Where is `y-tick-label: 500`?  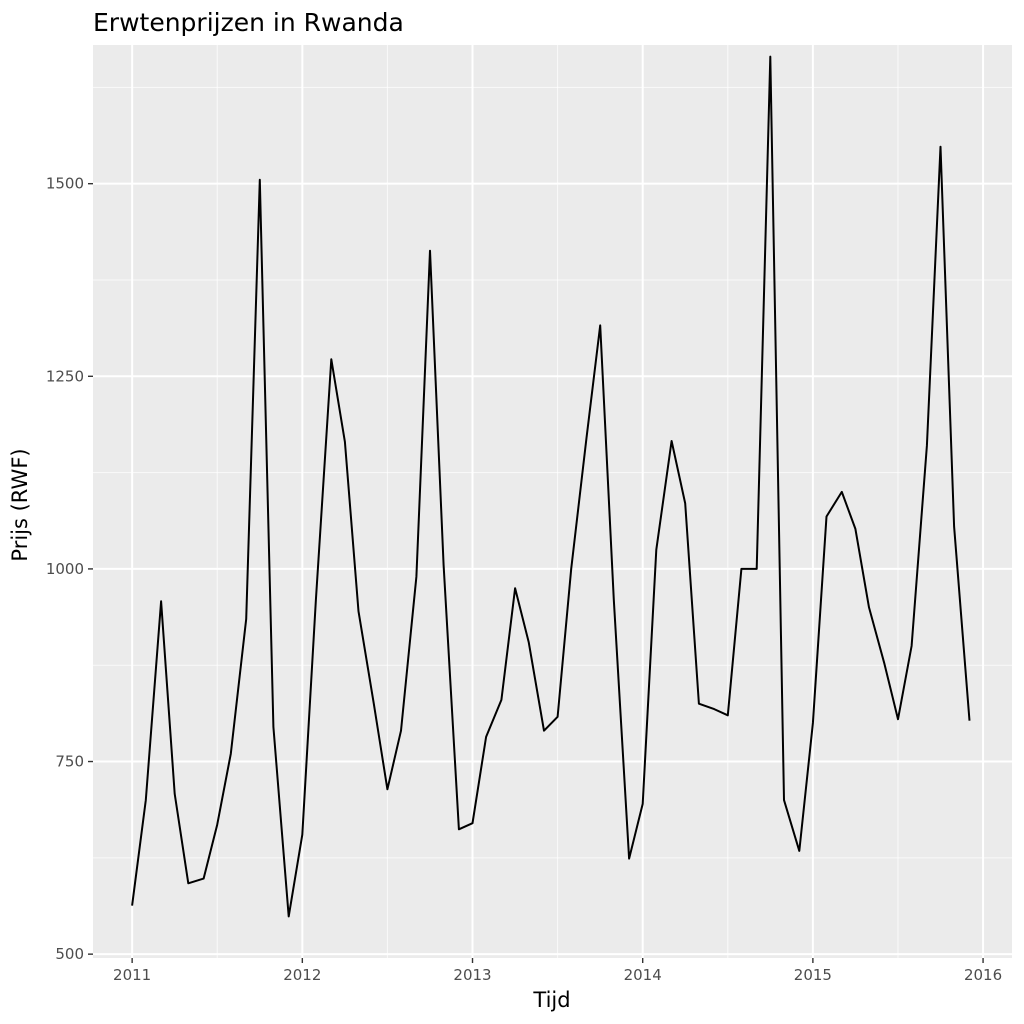
y-tick-label: 500 is located at coordinates (69, 954).